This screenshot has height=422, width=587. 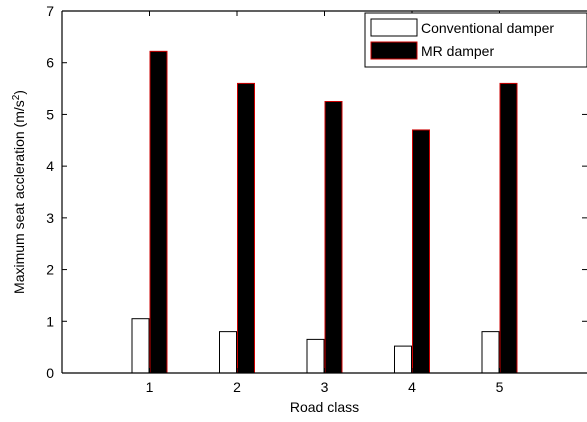 What do you see at coordinates (50, 270) in the screenshot?
I see `y-tick-label: 2` at bounding box center [50, 270].